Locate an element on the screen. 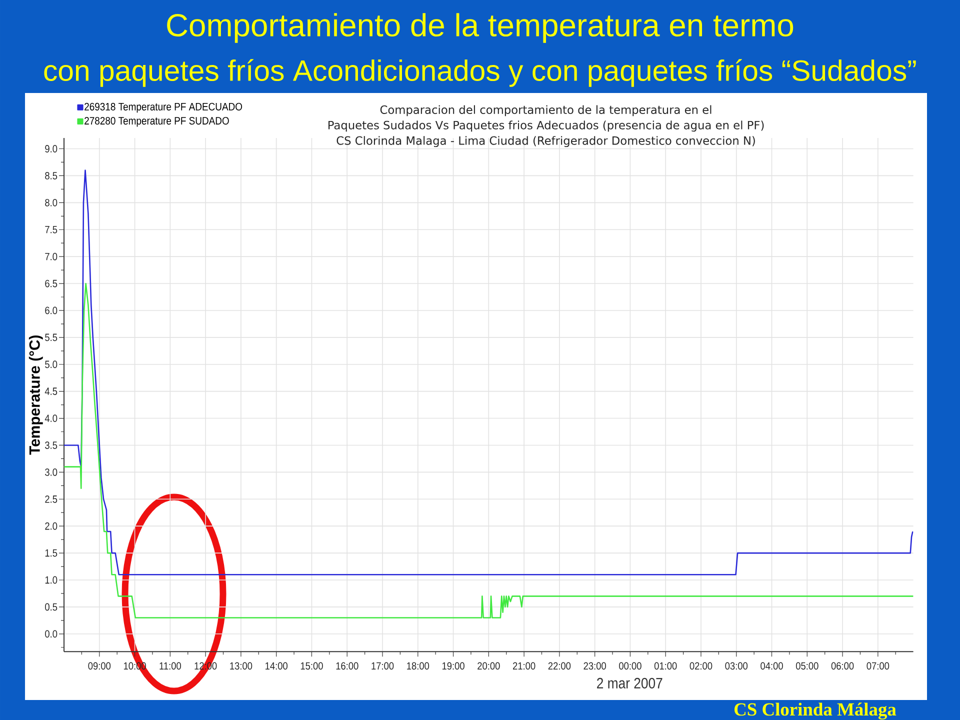  x-tick-label: 17:00 is located at coordinates (383, 666).